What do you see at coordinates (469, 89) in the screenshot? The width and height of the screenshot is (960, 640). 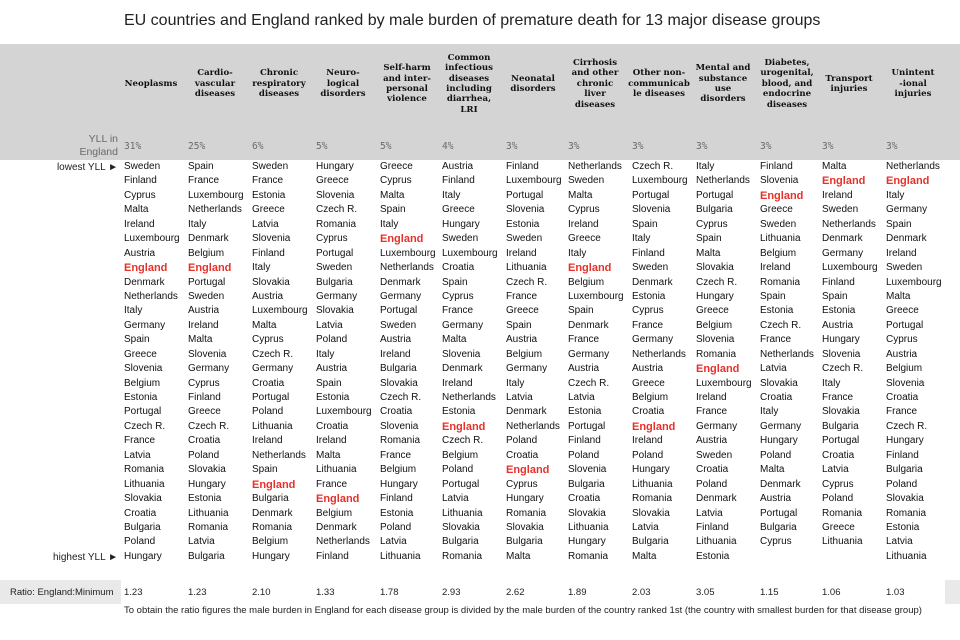 I see `column-header-line: including` at bounding box center [469, 89].